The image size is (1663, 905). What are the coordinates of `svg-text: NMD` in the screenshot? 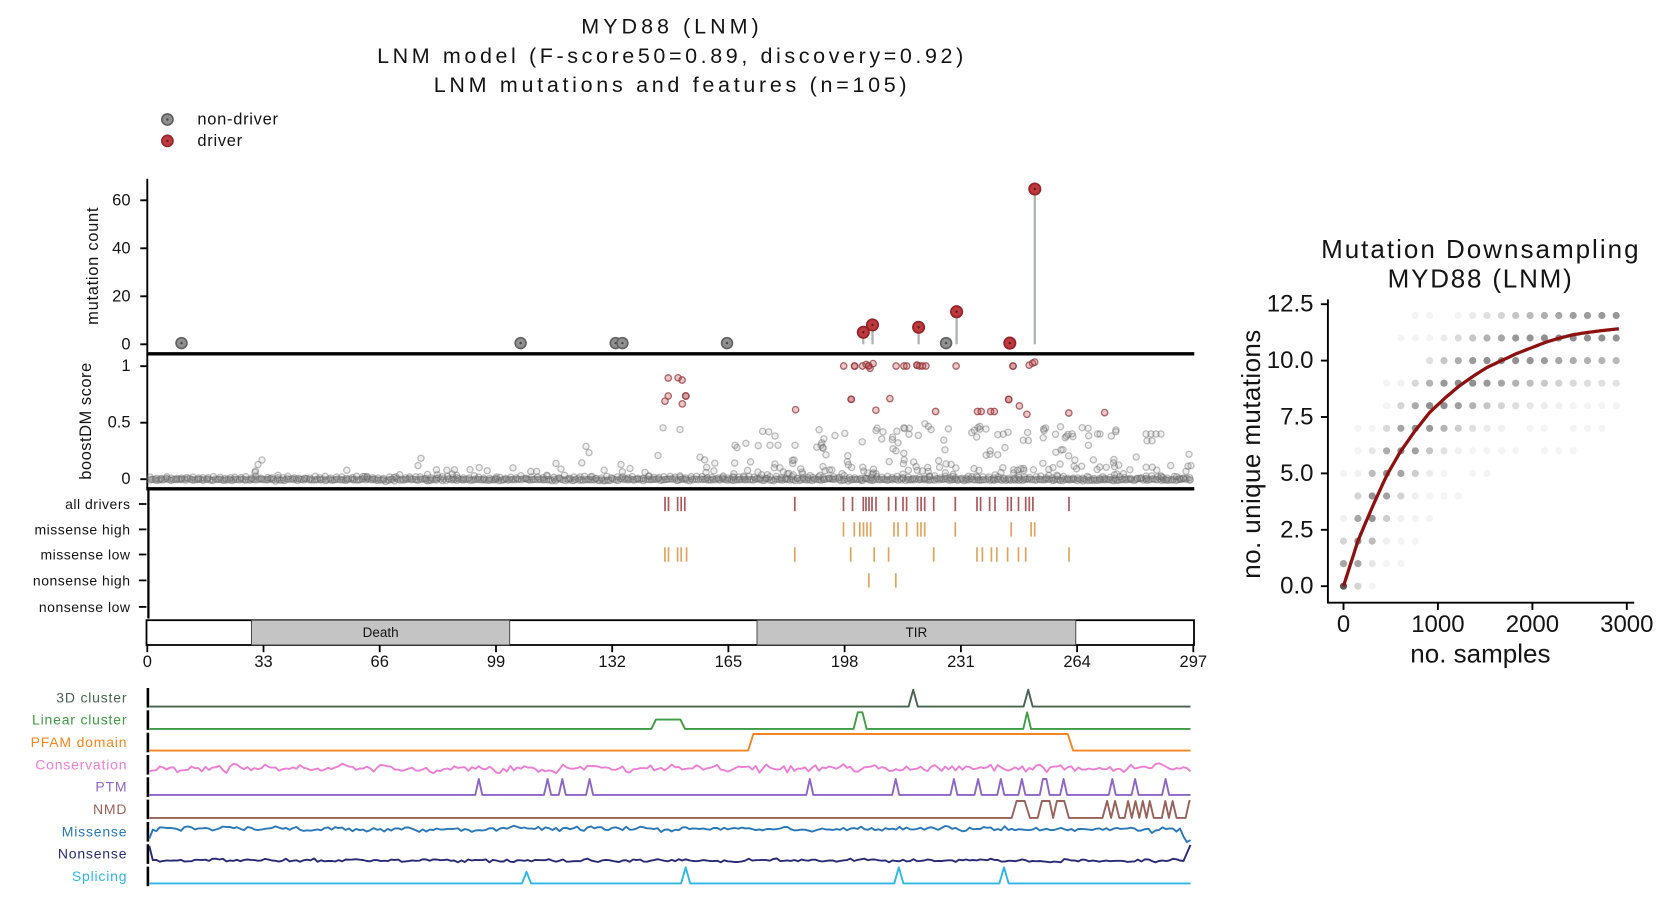 It's located at (110, 809).